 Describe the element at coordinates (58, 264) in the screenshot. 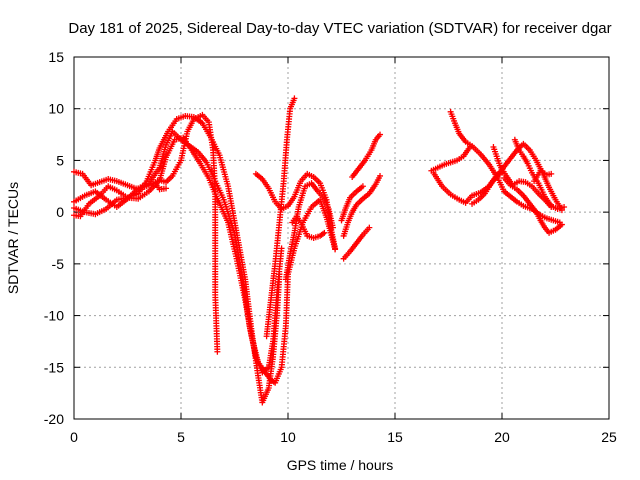

I see `y-tick-label: -5` at that location.